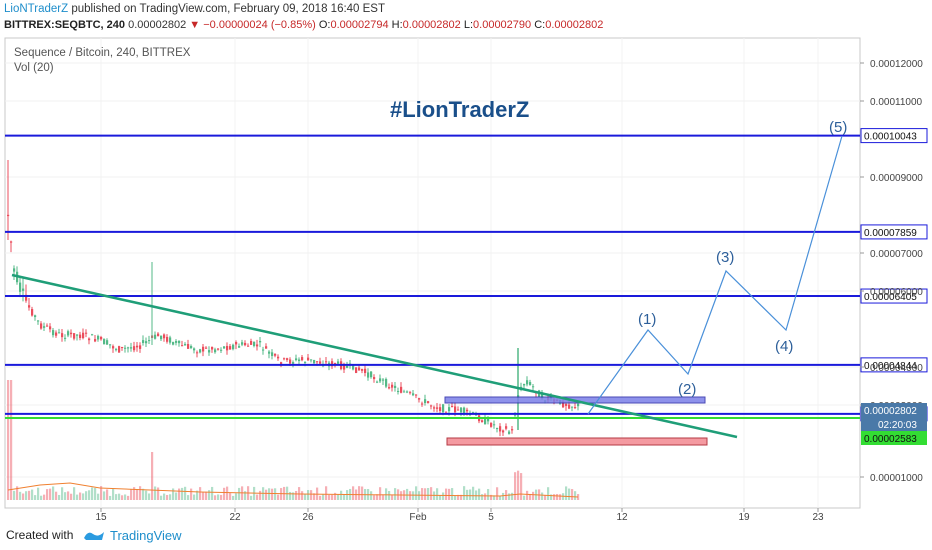 This screenshot has height=550, width=932. Describe the element at coordinates (894, 232) in the screenshot. I see `level-tag` at that location.